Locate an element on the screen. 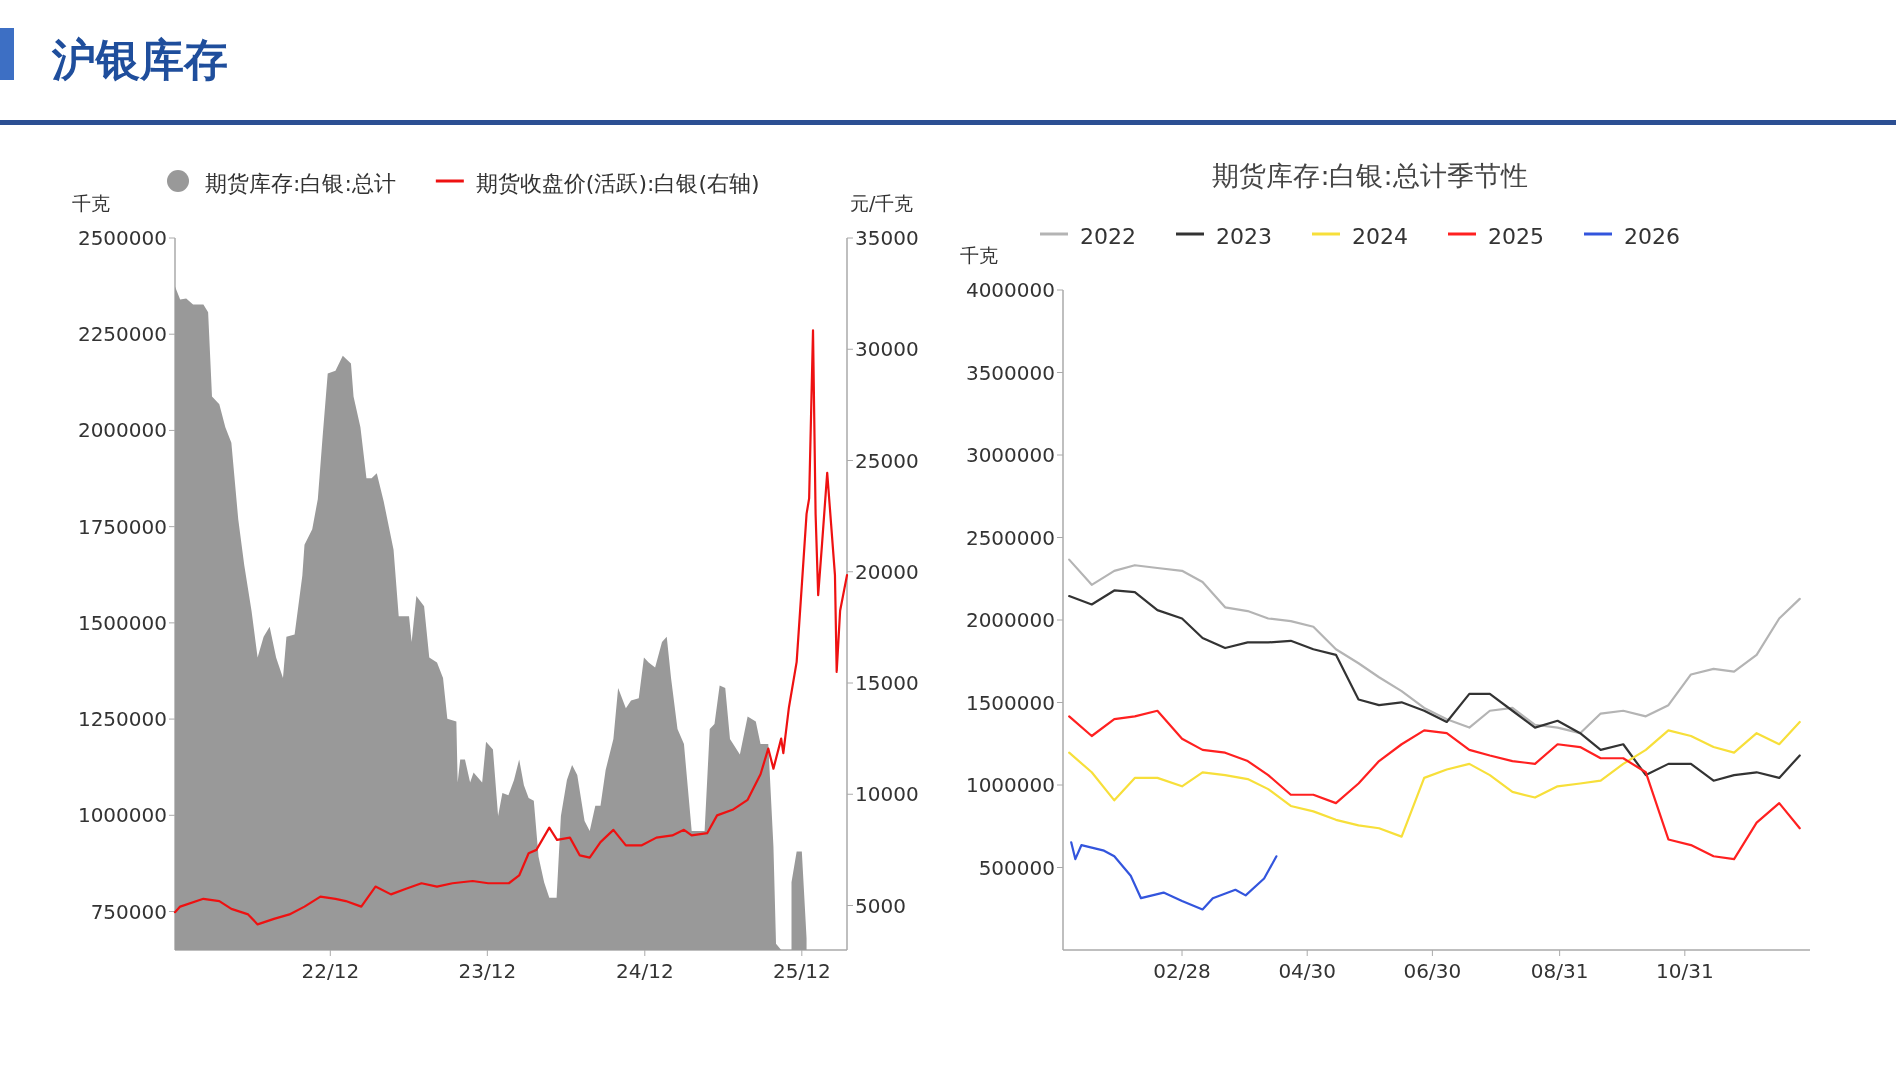 The image size is (1896, 1068). legend-label: 2023 is located at coordinates (1244, 236).